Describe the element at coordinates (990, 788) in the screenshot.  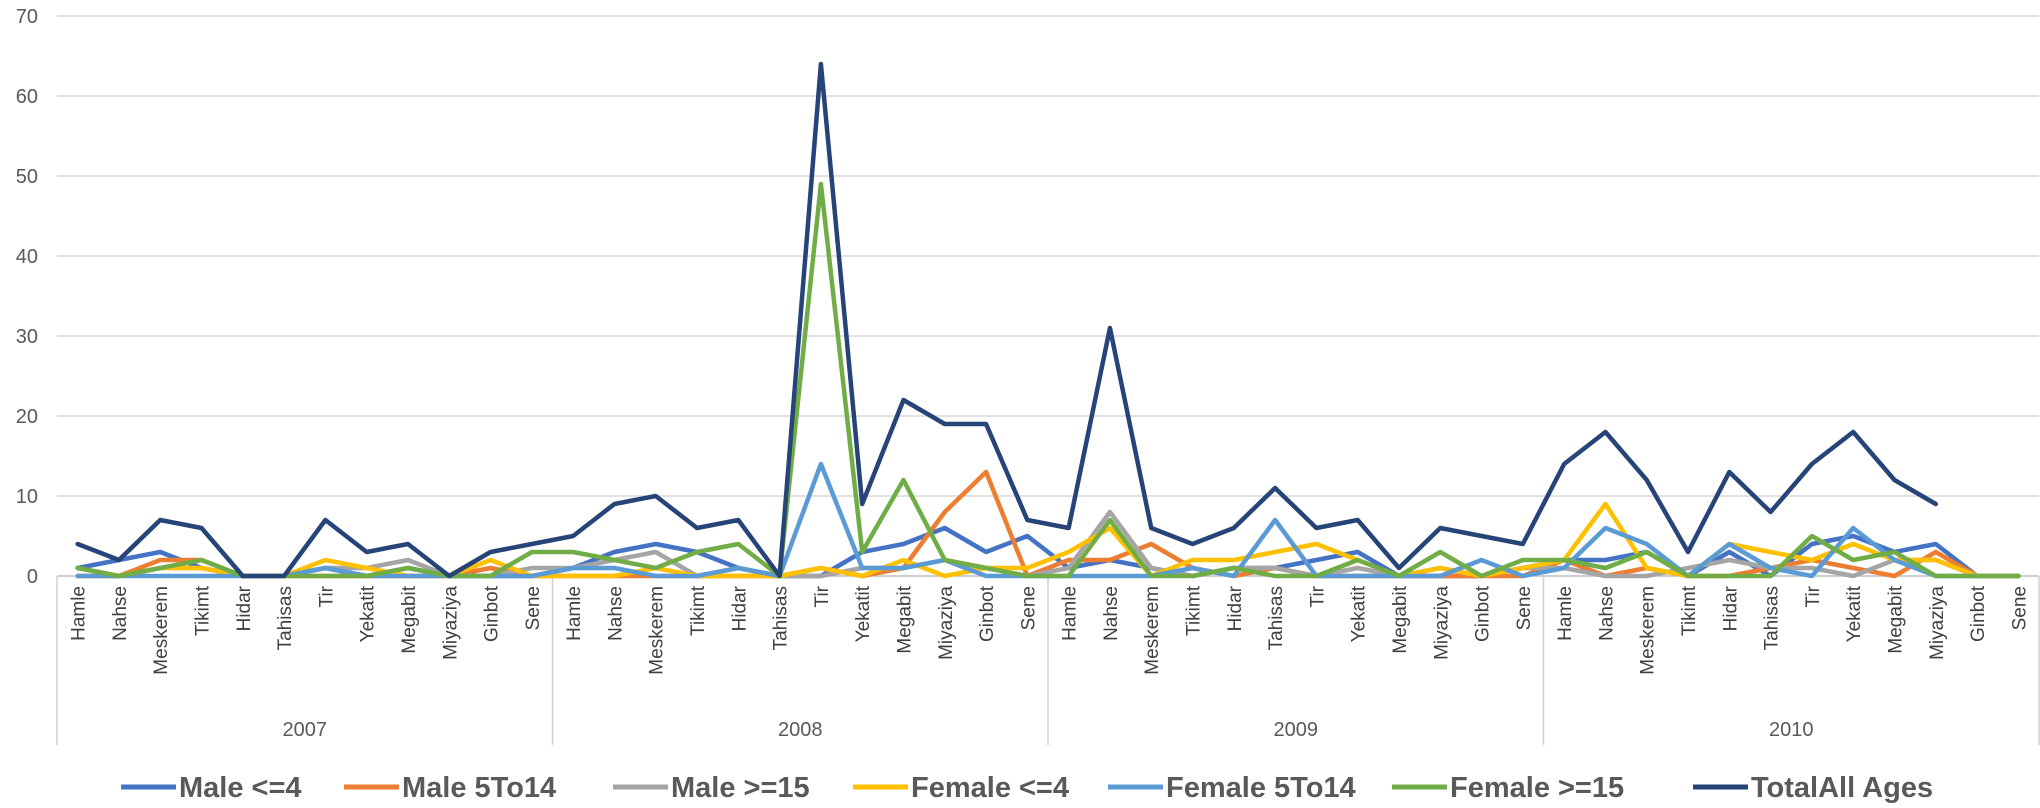
I see `legend-label: Female <=4` at that location.